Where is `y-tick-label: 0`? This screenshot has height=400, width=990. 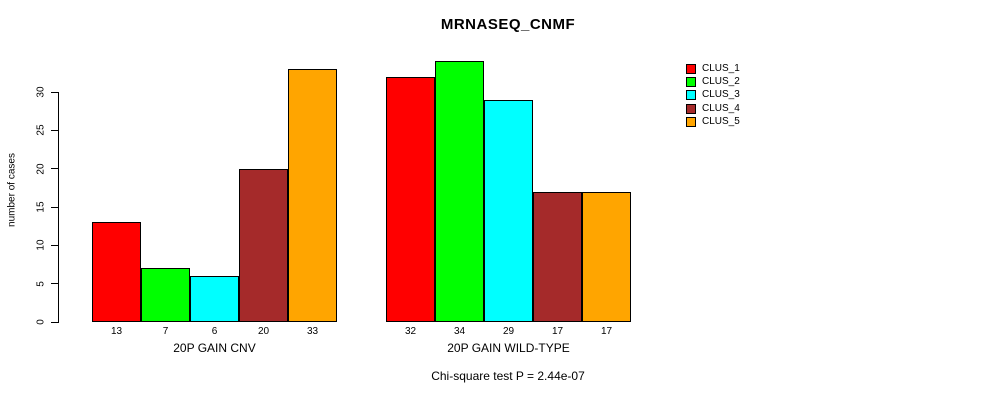 y-tick-label: 0 is located at coordinates (41, 322).